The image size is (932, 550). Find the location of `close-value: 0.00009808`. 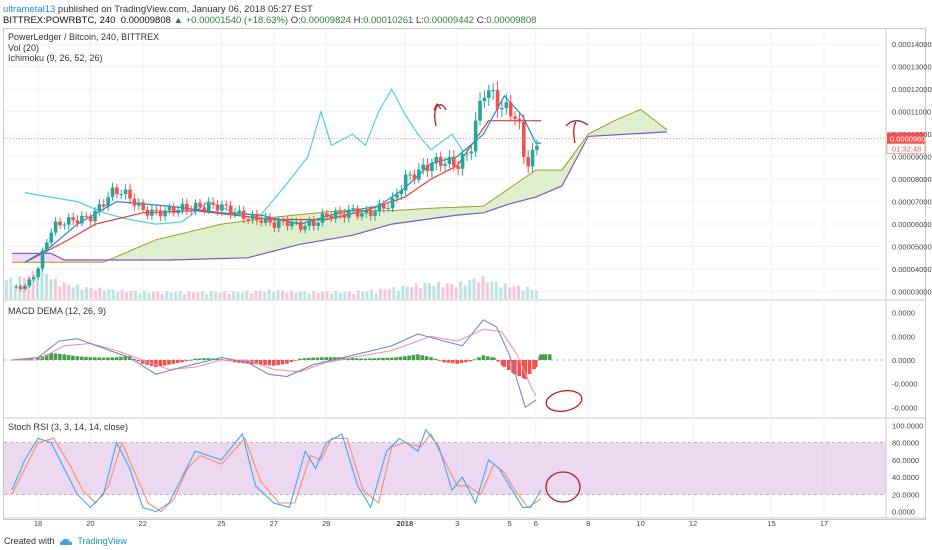

close-value: 0.00009808 is located at coordinates (511, 20).